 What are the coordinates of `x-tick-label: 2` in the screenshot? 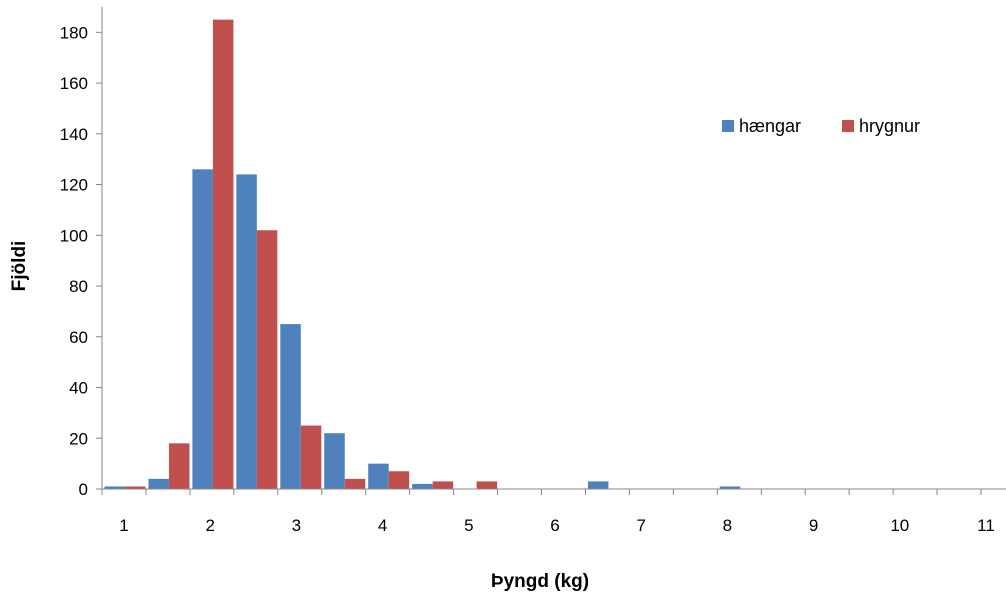 It's located at (209, 525).